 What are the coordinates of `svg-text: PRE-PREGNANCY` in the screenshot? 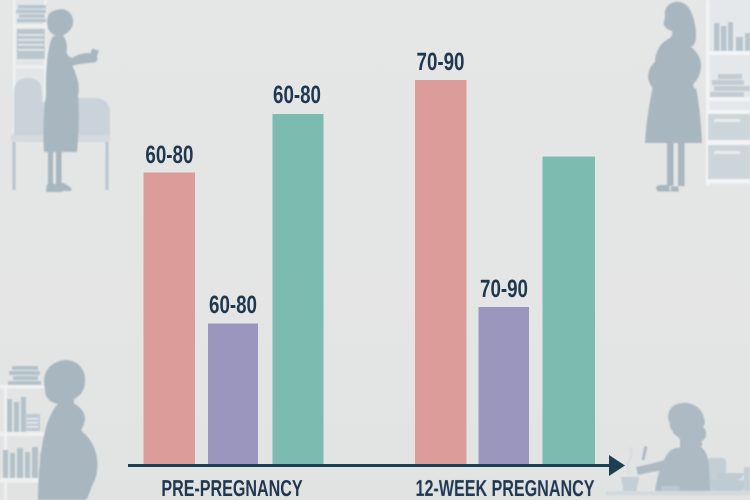 It's located at (231, 487).